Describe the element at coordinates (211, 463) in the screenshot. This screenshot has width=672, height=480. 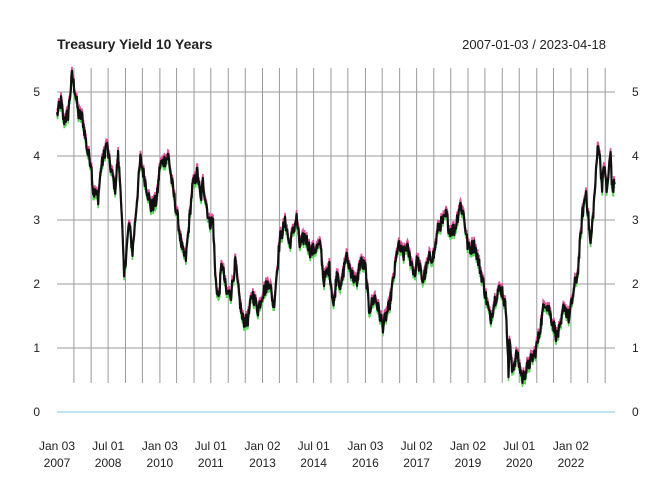
I see `x-tick-3-line2: 2011` at that location.